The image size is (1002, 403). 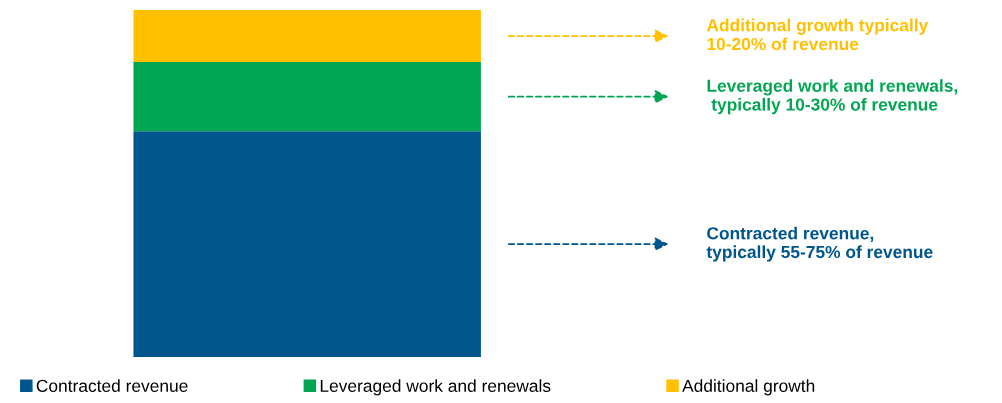 I want to click on legend-label: Additional growth, so click(x=748, y=387).